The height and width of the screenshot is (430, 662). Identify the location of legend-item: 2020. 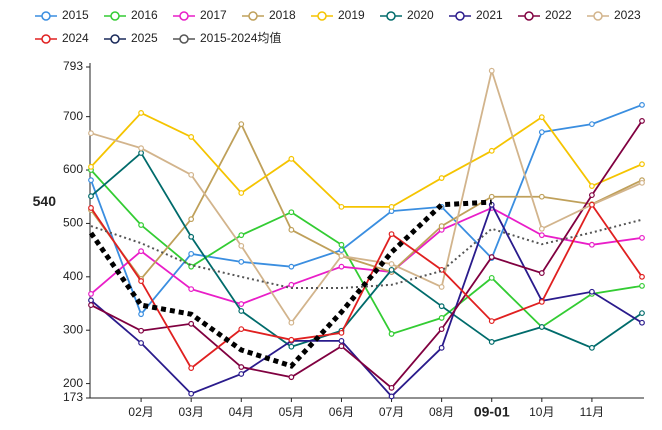
(407, 15).